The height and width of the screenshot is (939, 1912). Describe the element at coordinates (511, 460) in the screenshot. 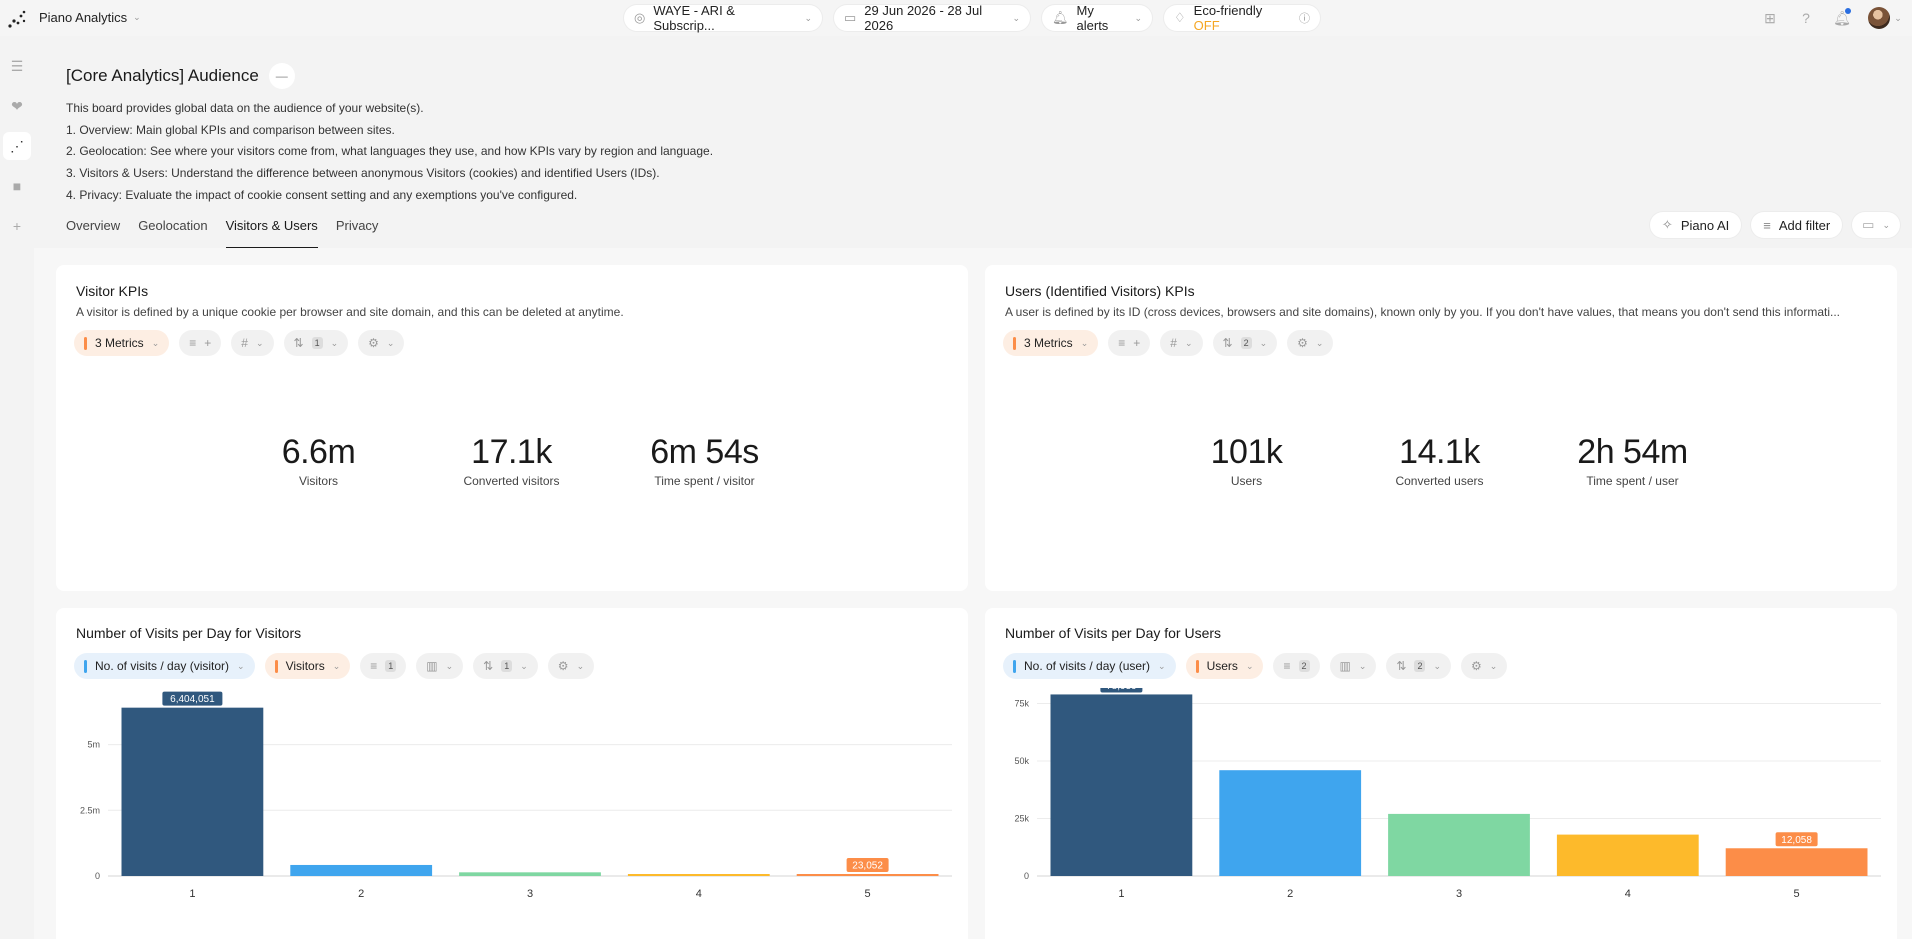

I see `kpi-converted-visitors: 17.1k Converted visitors` at that location.